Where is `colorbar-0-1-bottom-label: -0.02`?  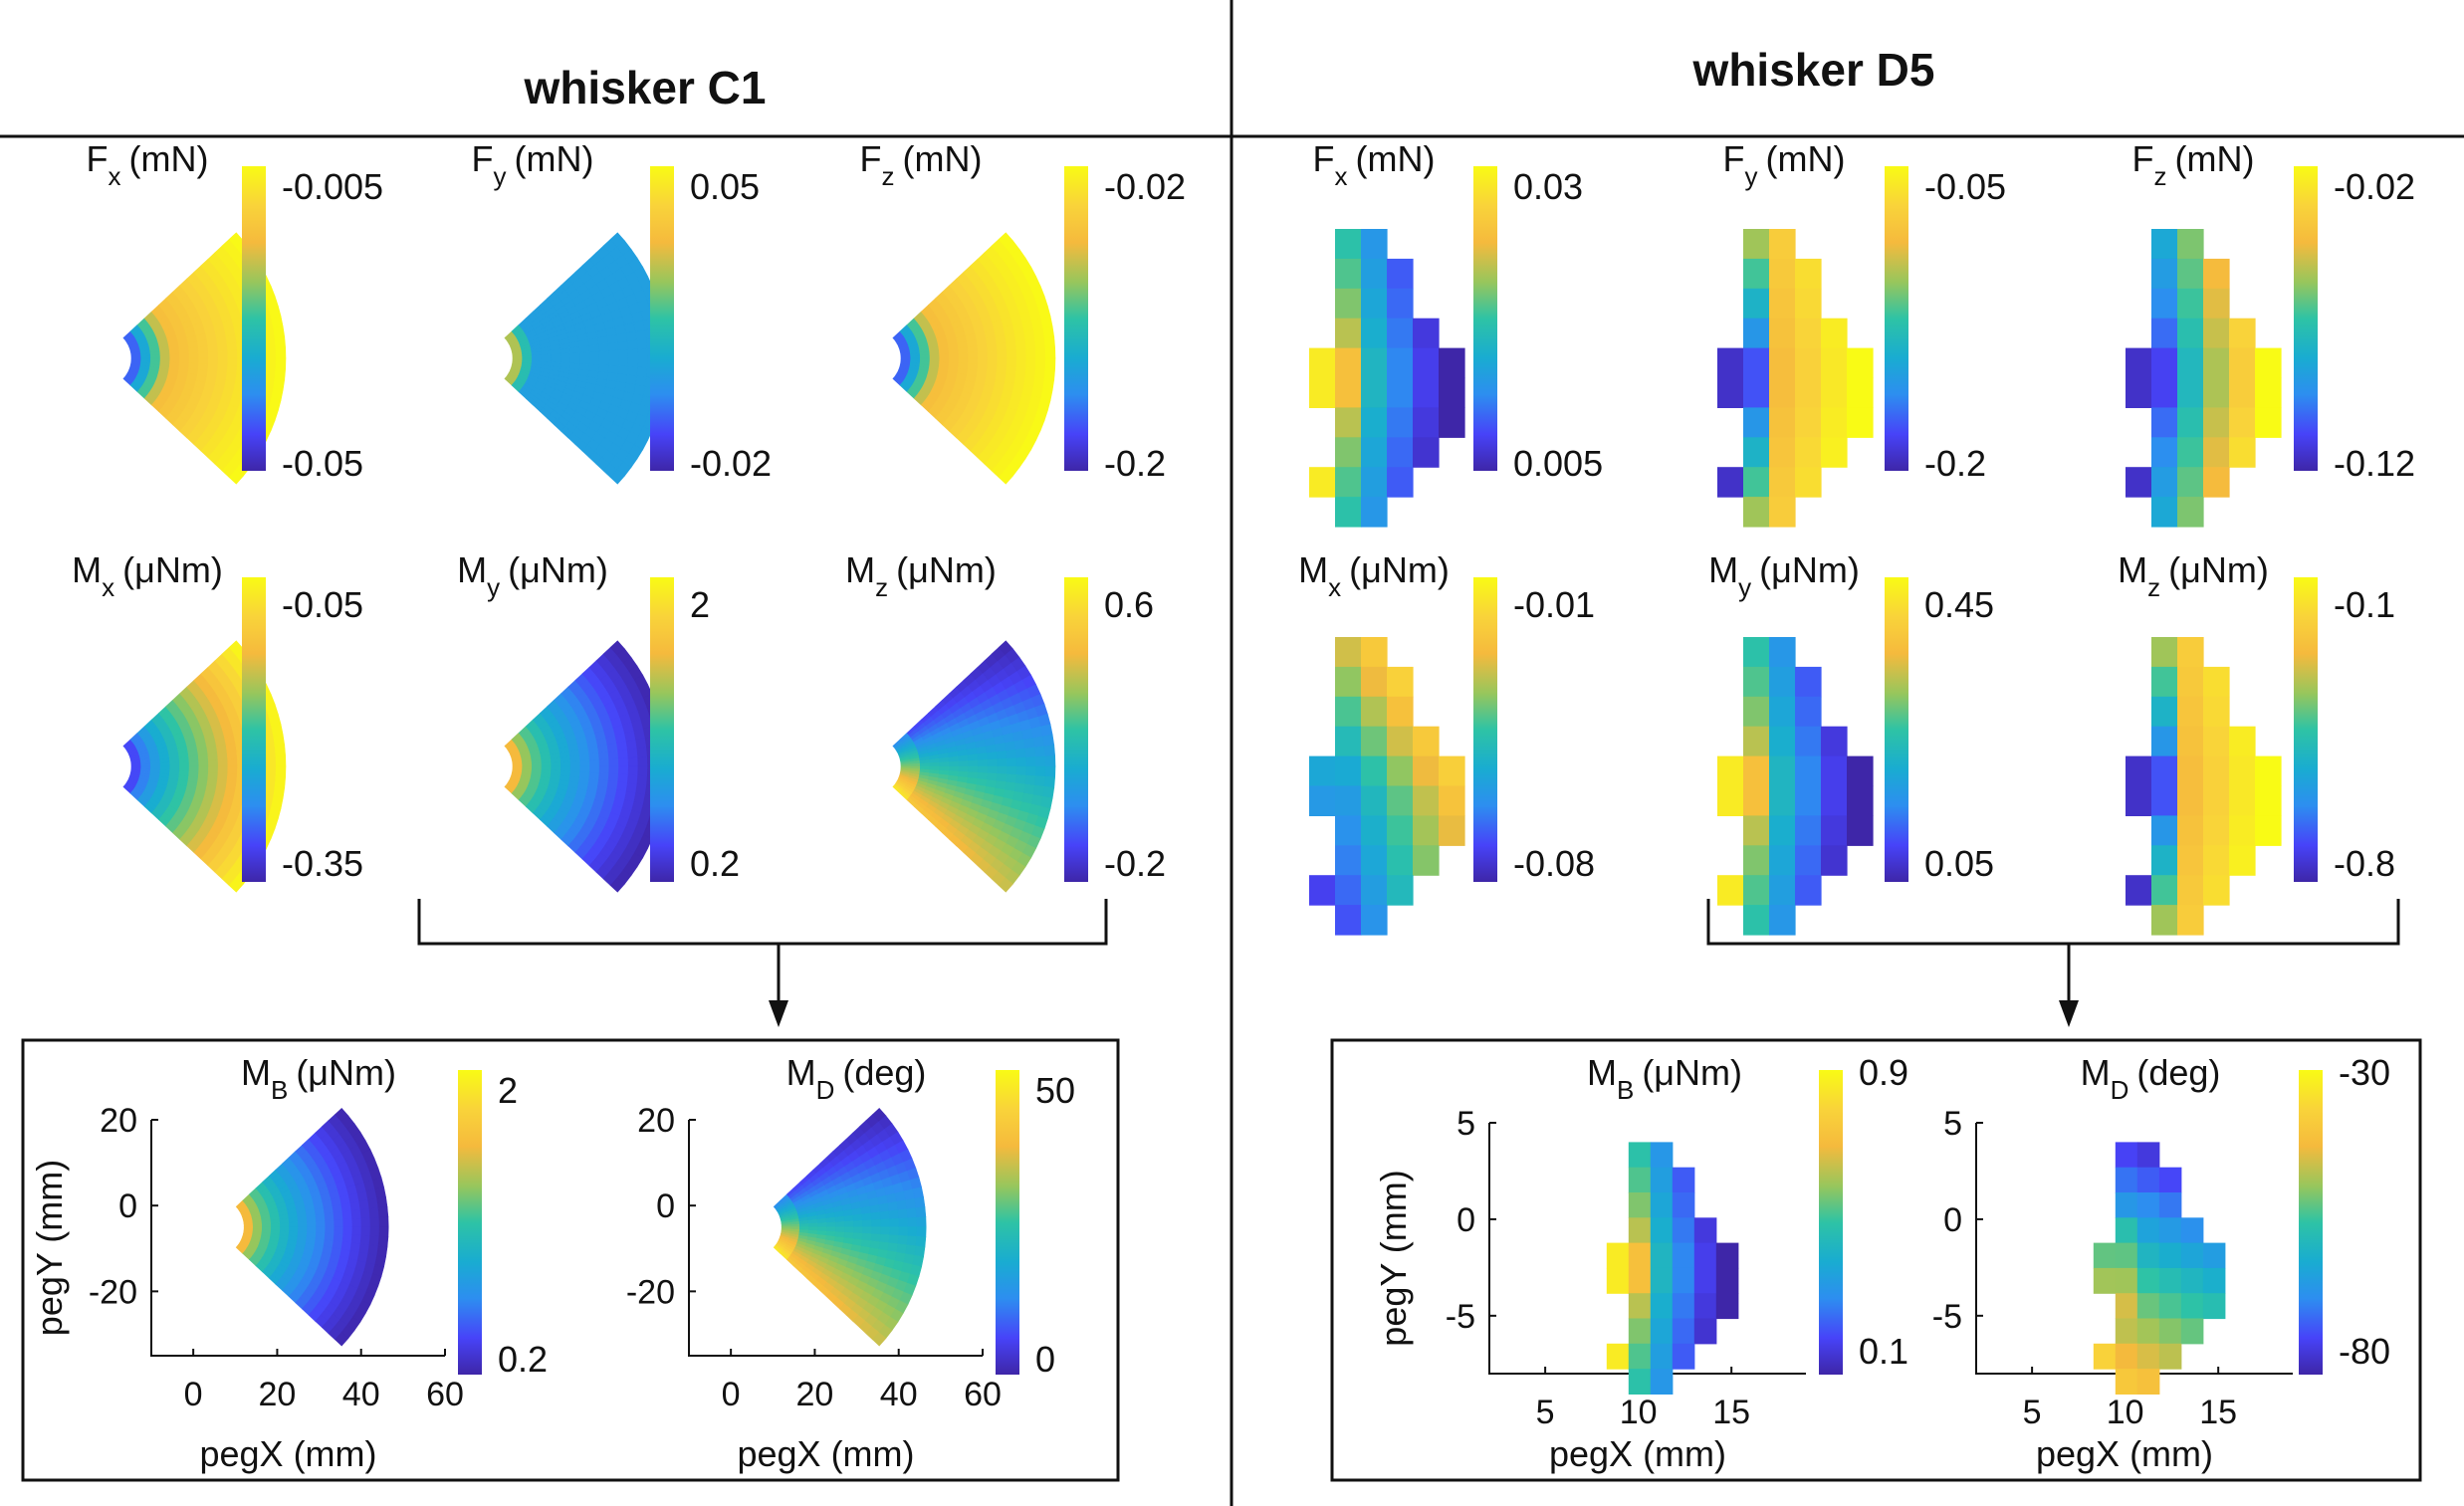
colorbar-0-1-bottom-label: -0.02 is located at coordinates (731, 463).